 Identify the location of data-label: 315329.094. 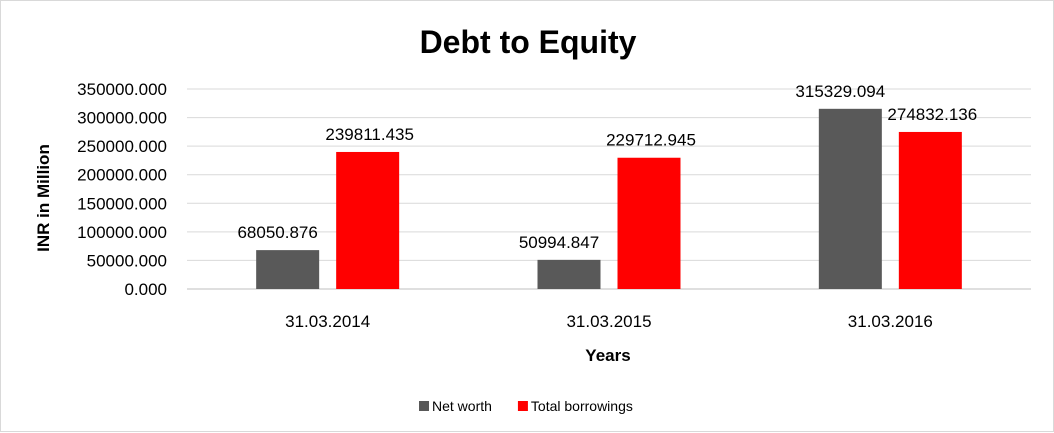
(840, 91).